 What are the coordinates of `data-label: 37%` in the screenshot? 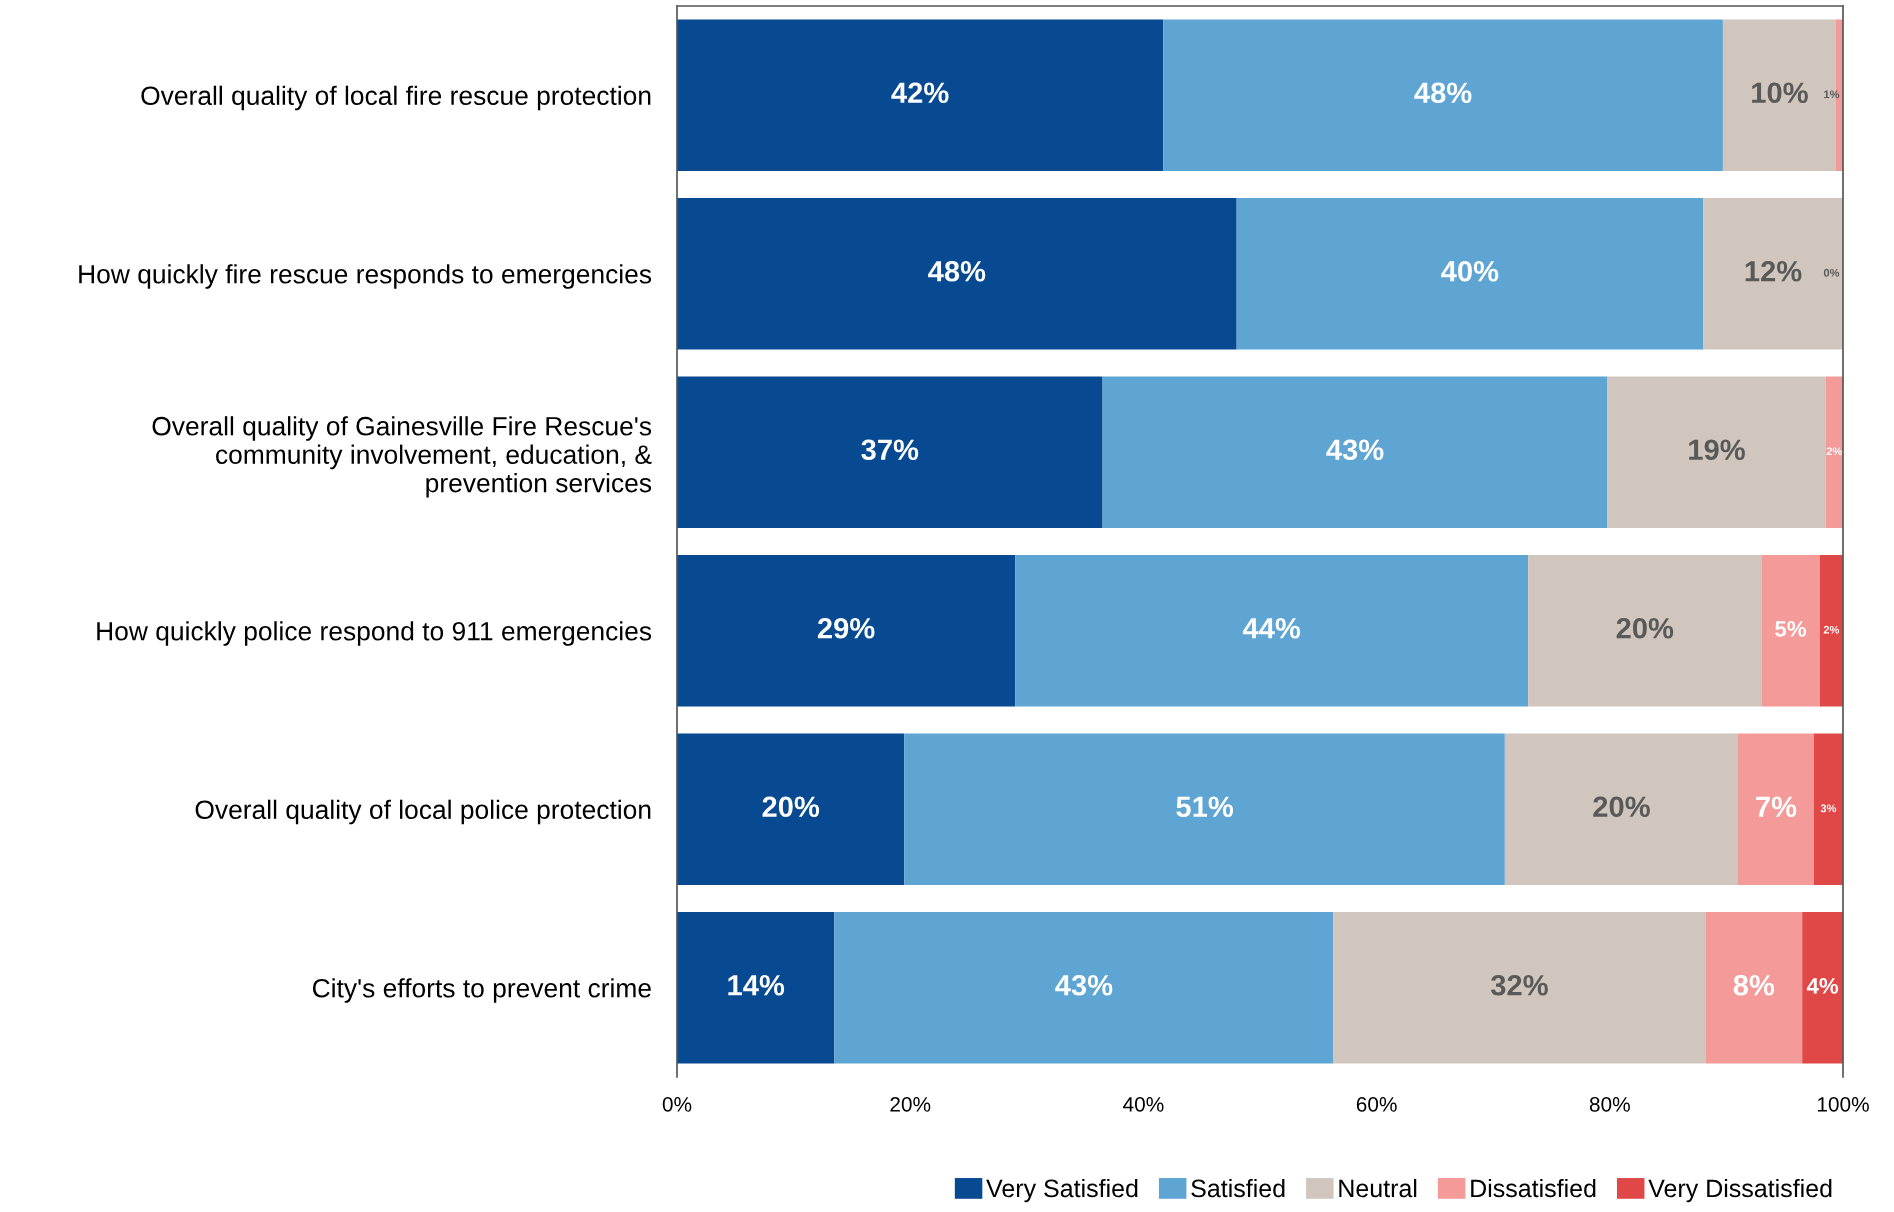 It's located at (890, 450).